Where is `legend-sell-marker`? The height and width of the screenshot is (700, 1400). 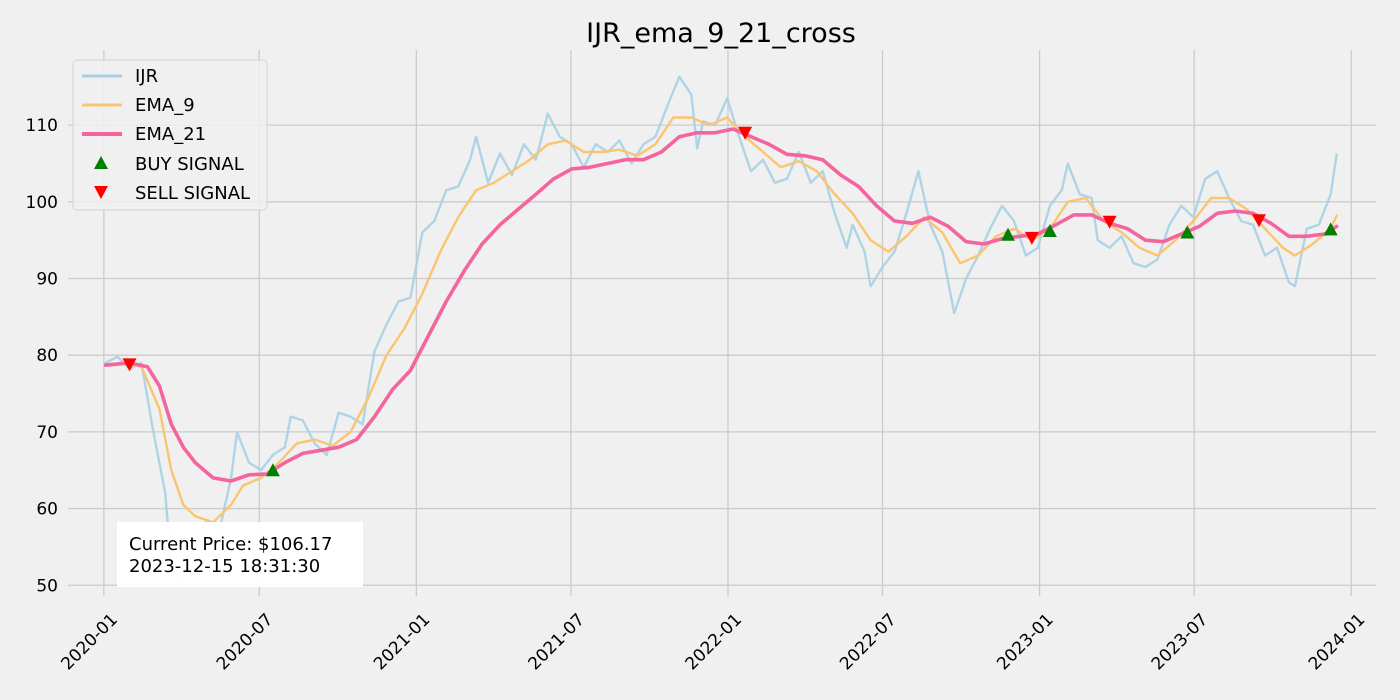
legend-sell-marker is located at coordinates (101, 192).